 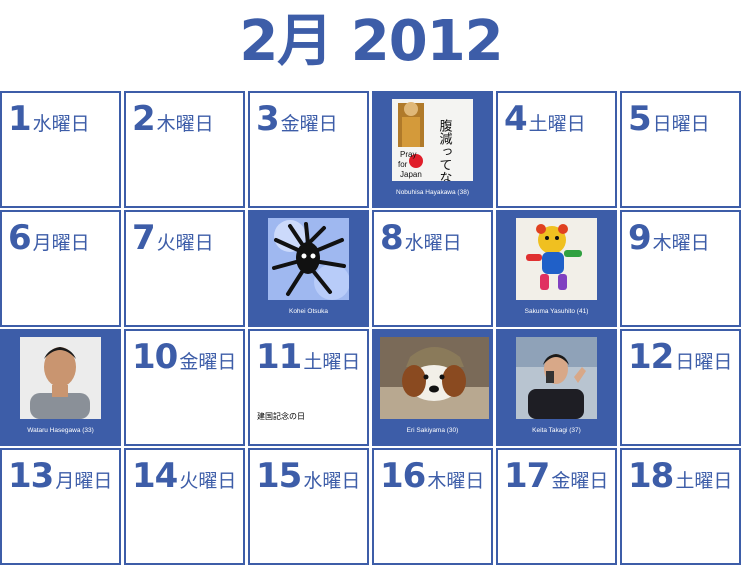 I want to click on day-label: 13 月曜日, so click(x=60, y=476).